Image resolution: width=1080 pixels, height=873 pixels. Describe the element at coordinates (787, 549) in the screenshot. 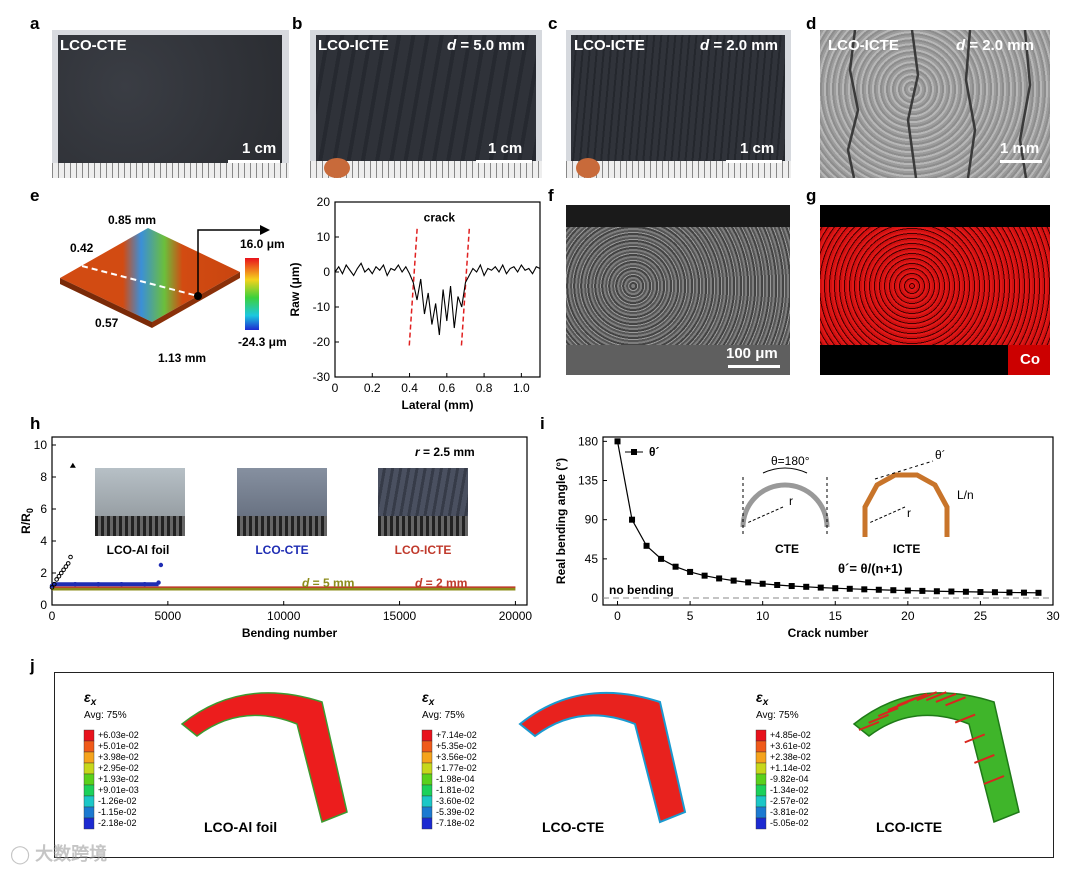

I see `cte-label: CTE` at that location.